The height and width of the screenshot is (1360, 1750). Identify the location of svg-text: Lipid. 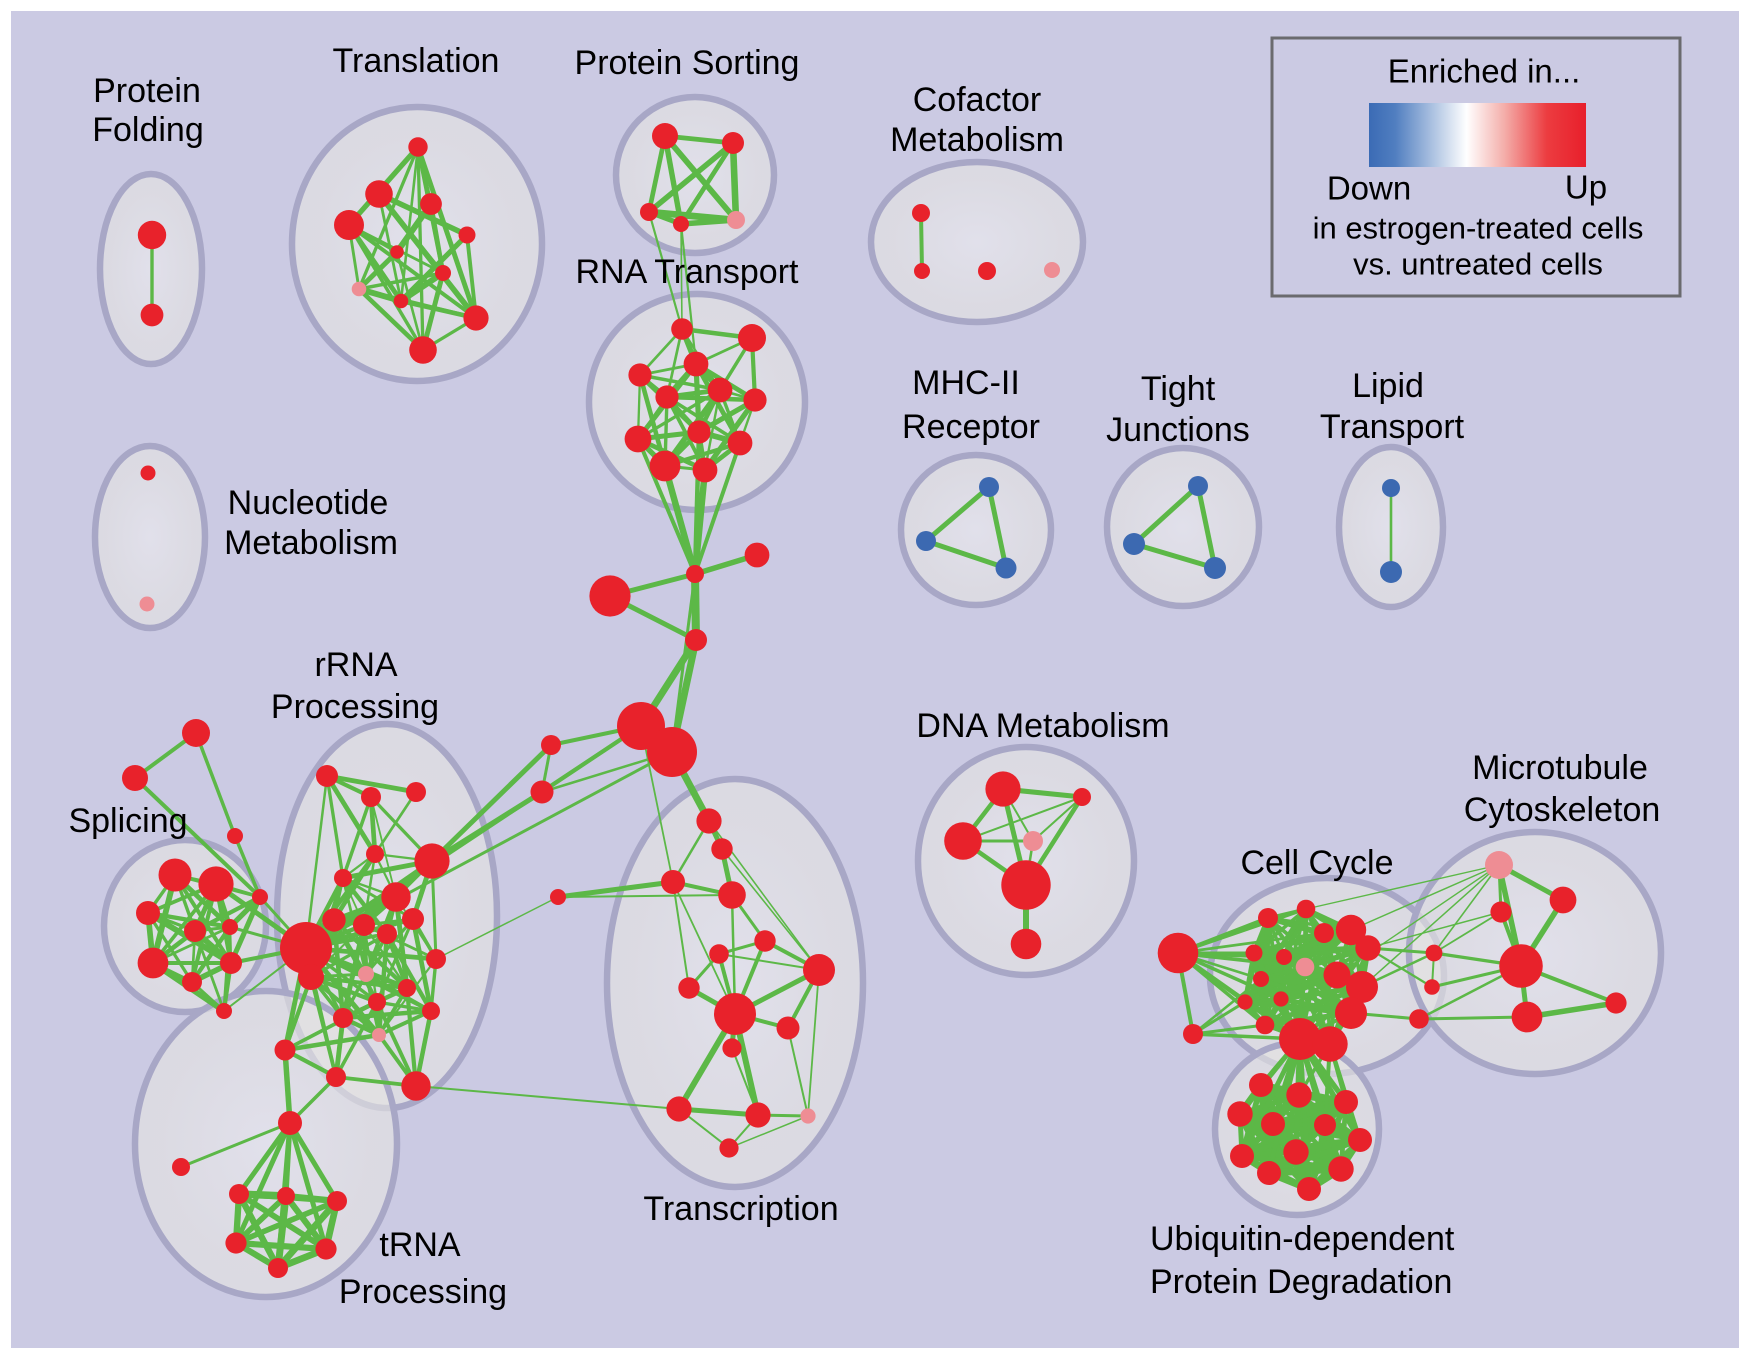
(1388, 386).